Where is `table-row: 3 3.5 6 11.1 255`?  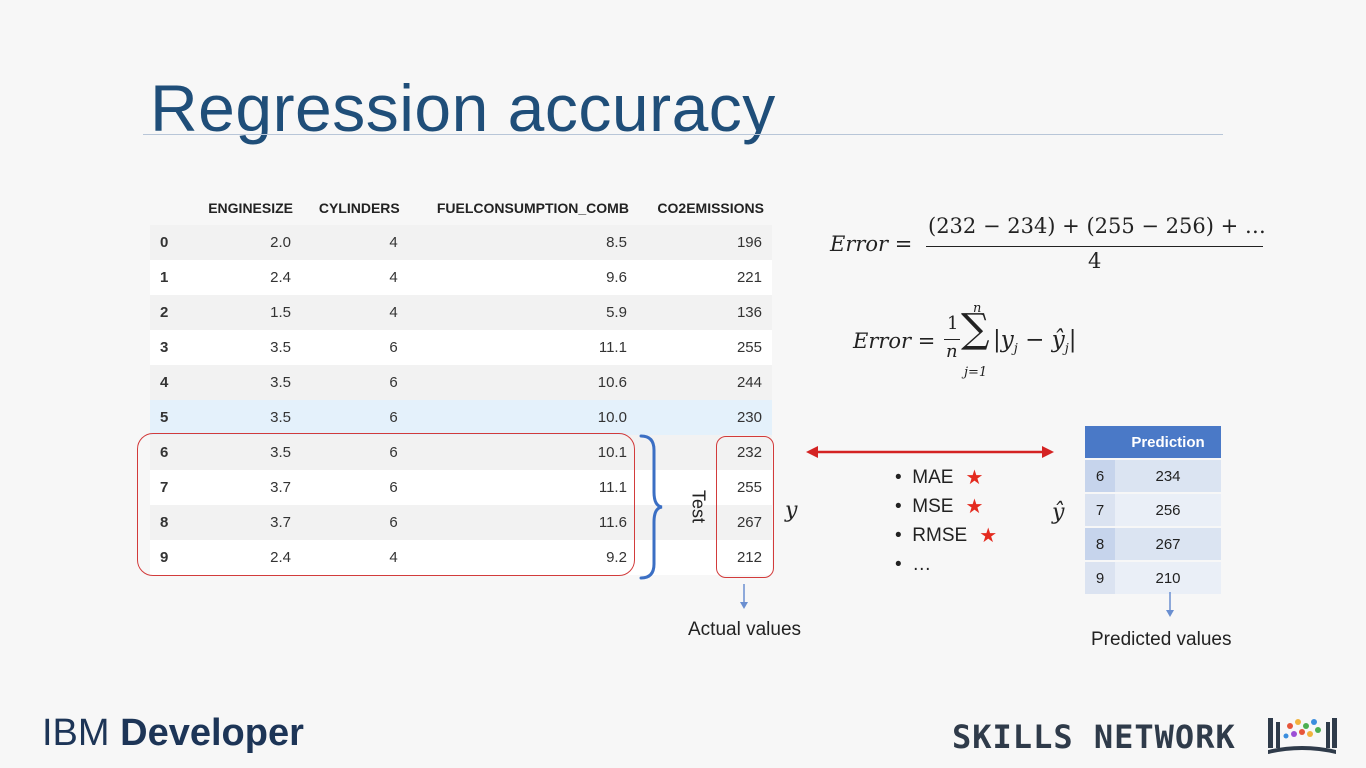
table-row: 3 3.5 6 11.1 255 is located at coordinates (461, 347).